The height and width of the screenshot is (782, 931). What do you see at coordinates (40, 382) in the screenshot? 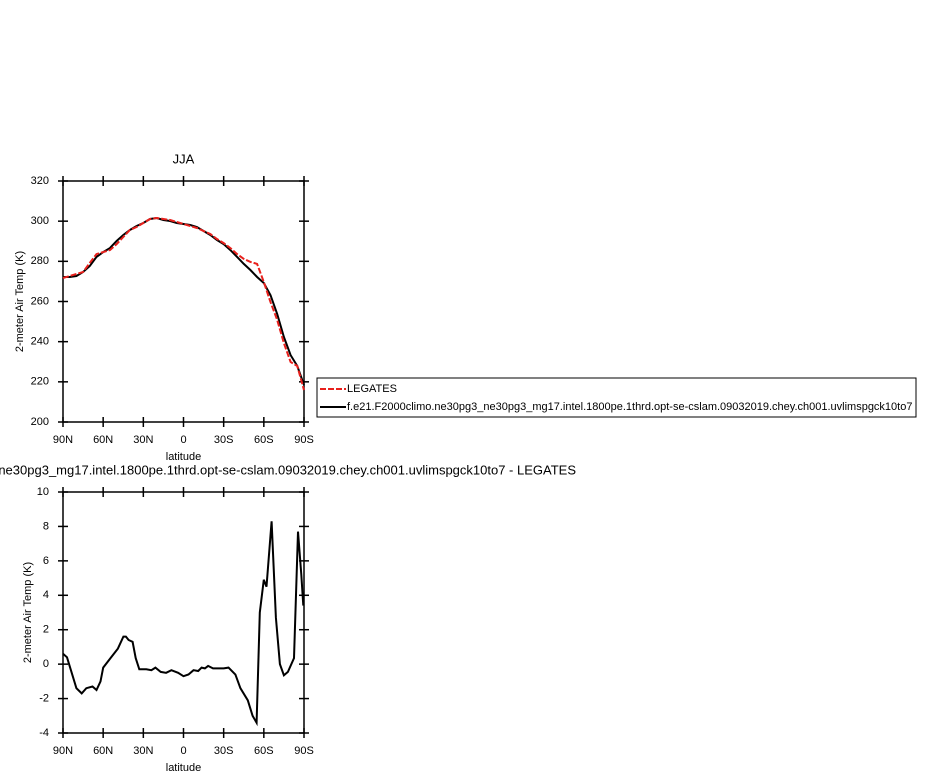
I see `y-tick-label: 220` at bounding box center [40, 382].